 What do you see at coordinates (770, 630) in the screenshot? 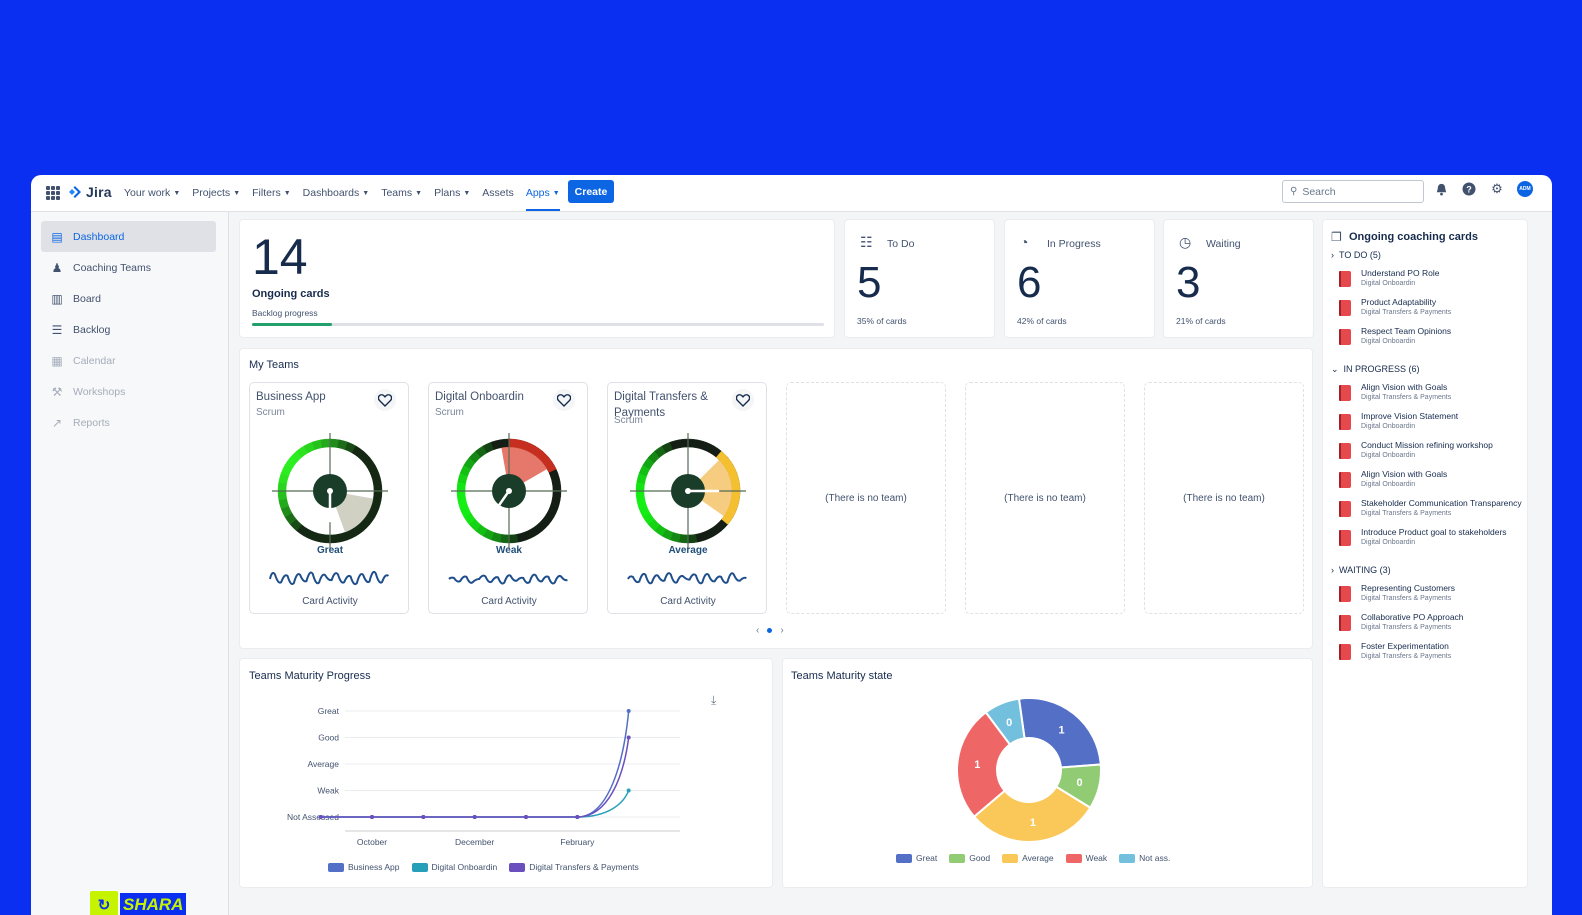
I see `page-dot` at bounding box center [770, 630].